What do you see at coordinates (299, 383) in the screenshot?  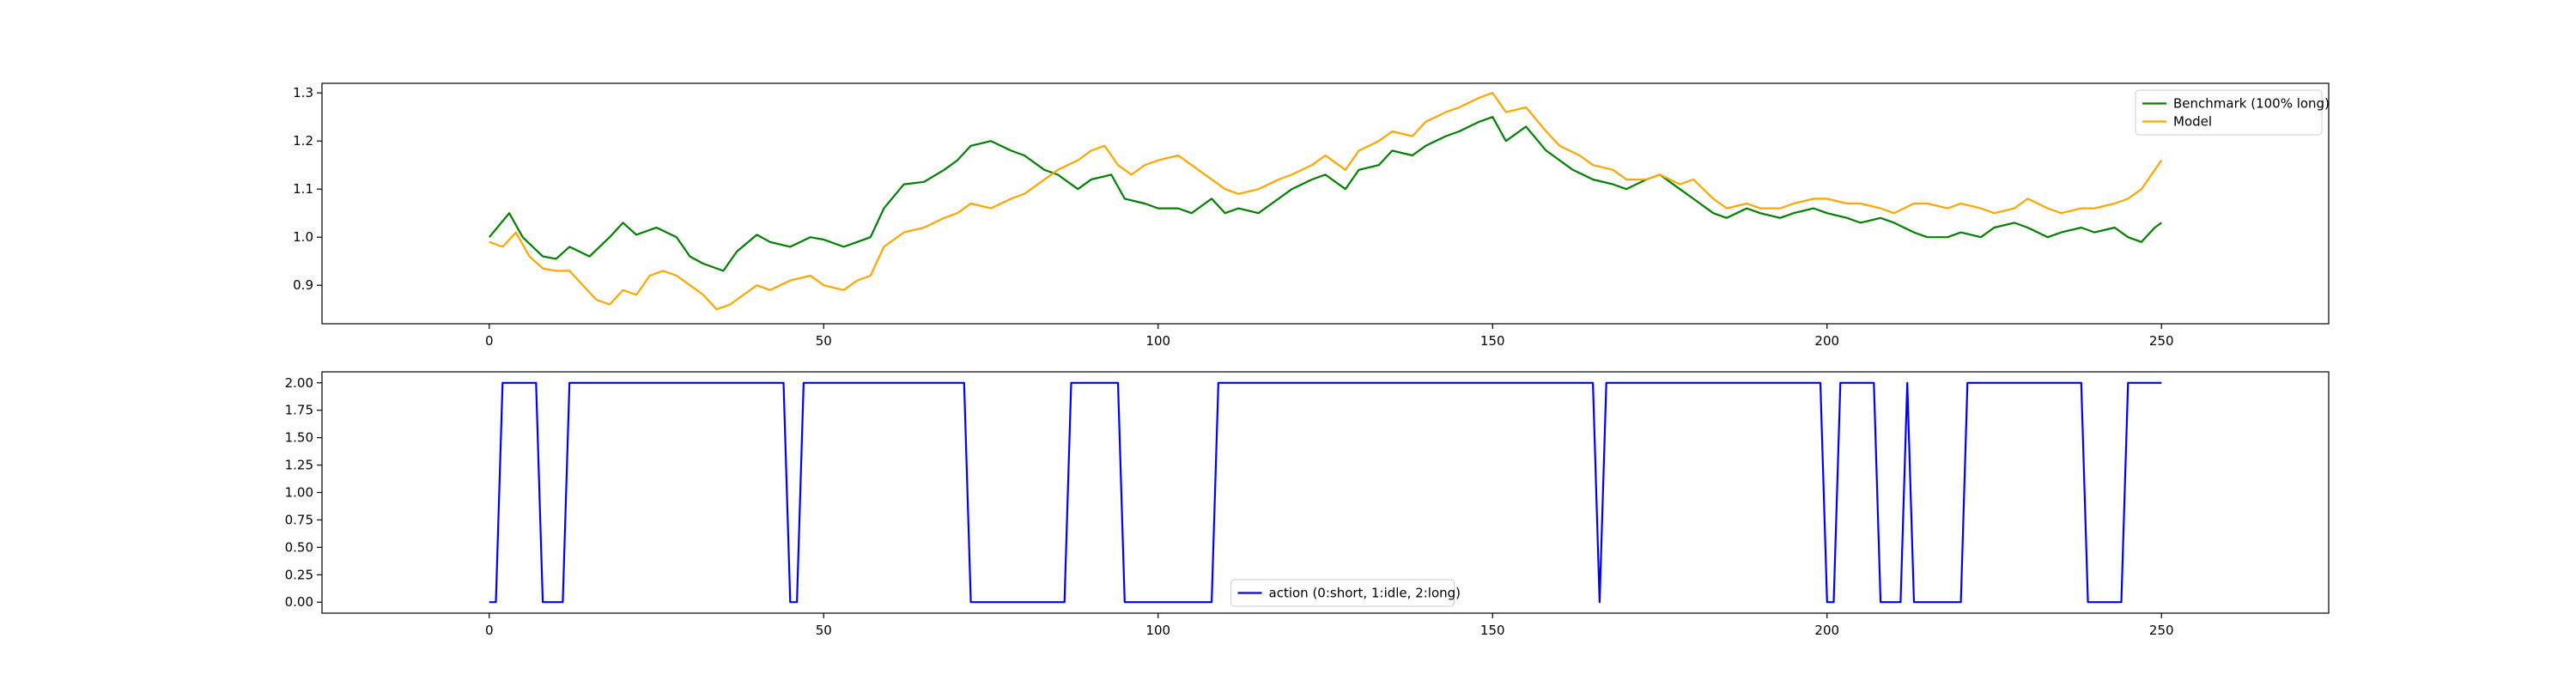 I see `y-tick-label: 2.00` at bounding box center [299, 383].